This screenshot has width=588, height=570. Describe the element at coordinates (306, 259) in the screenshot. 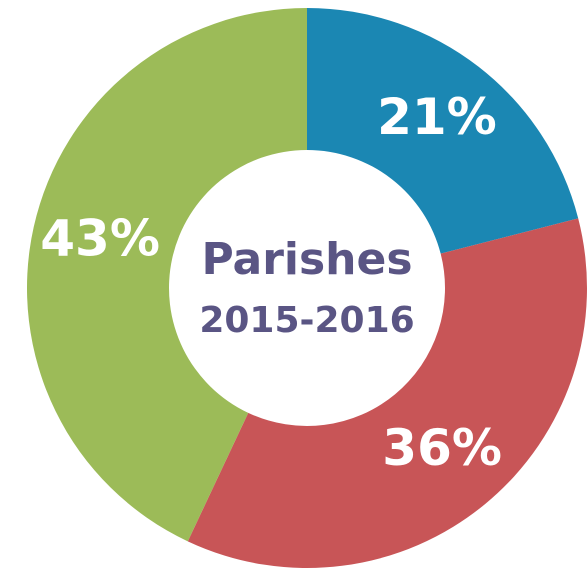

I see `center-title: Parishes` at that location.